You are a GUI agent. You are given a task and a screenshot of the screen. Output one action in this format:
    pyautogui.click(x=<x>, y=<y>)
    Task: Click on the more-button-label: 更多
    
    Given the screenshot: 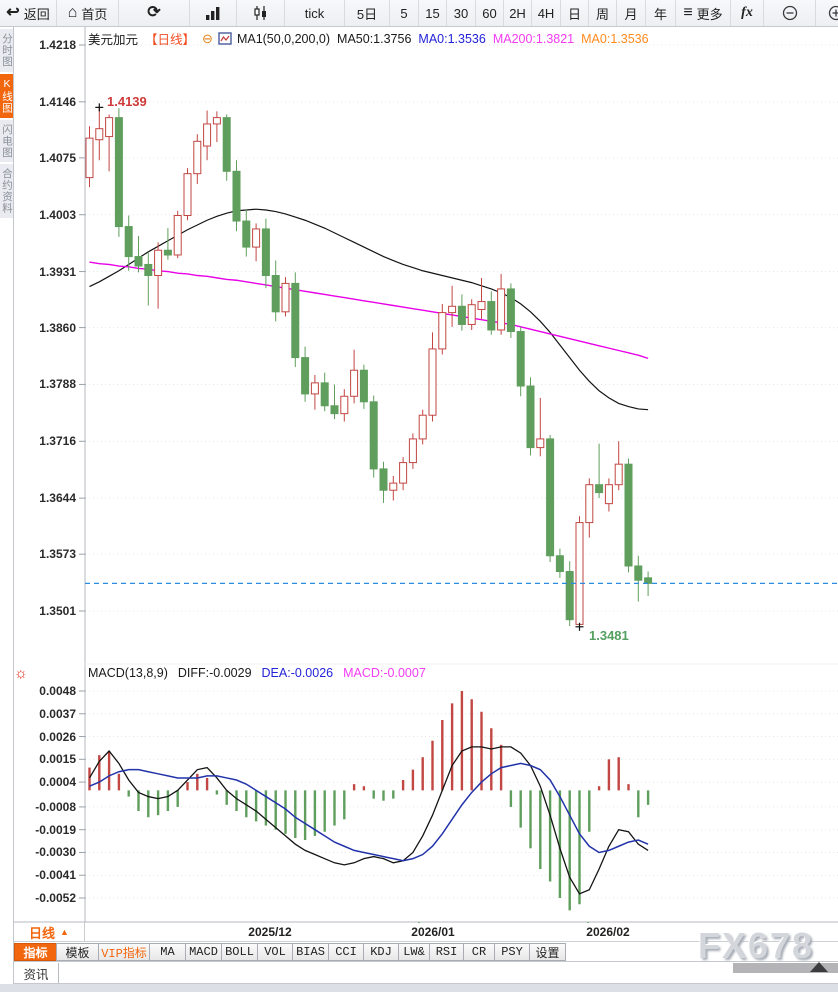 What is the action you would take?
    pyautogui.click(x=709, y=14)
    